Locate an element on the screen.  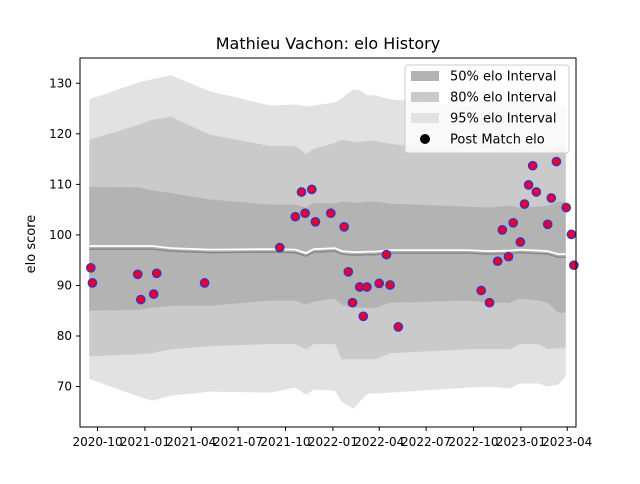
x-tick-label: 2022-01 is located at coordinates (333, 442).